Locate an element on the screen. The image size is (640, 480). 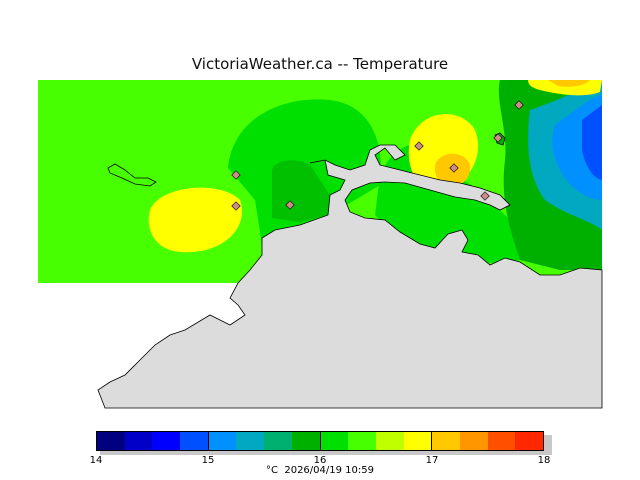
scale-tick-16: 16 is located at coordinates (320, 460).